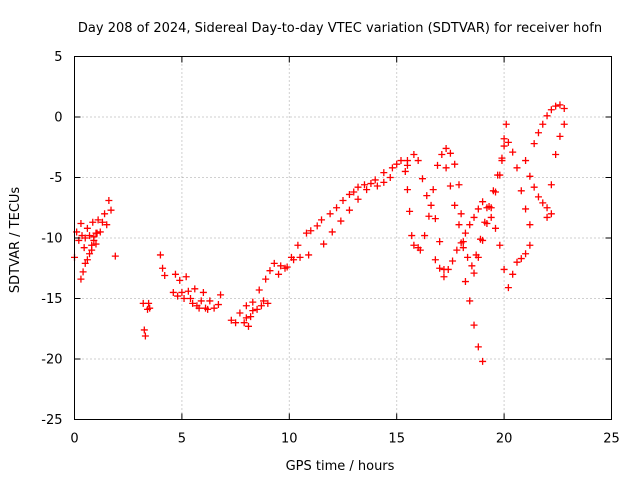  Describe the element at coordinates (15, 240) in the screenshot. I see `y-axis-title: SDTVAR / TECUs` at that location.